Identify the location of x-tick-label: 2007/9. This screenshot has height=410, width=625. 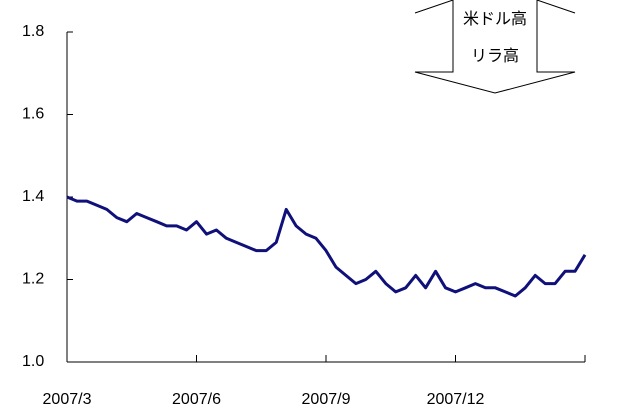
(326, 399).